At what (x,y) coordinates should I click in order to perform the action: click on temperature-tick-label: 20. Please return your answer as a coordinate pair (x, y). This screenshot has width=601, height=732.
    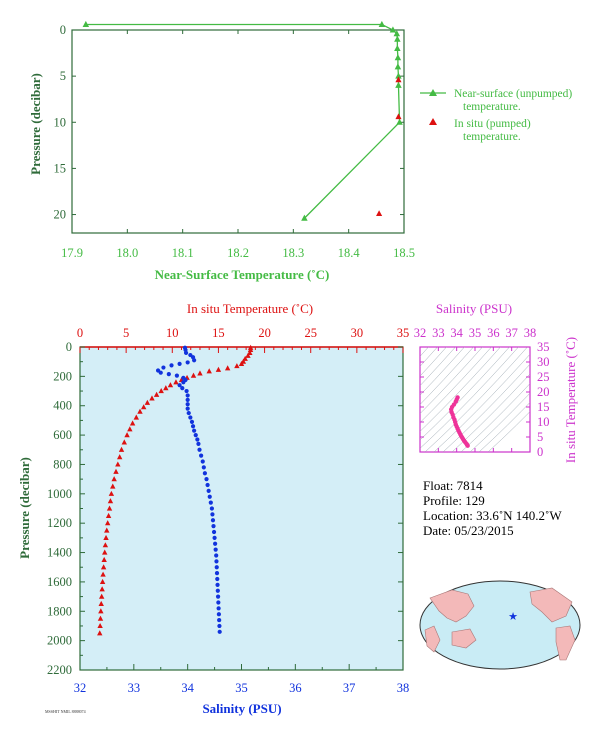
    Looking at the image, I should click on (264, 333).